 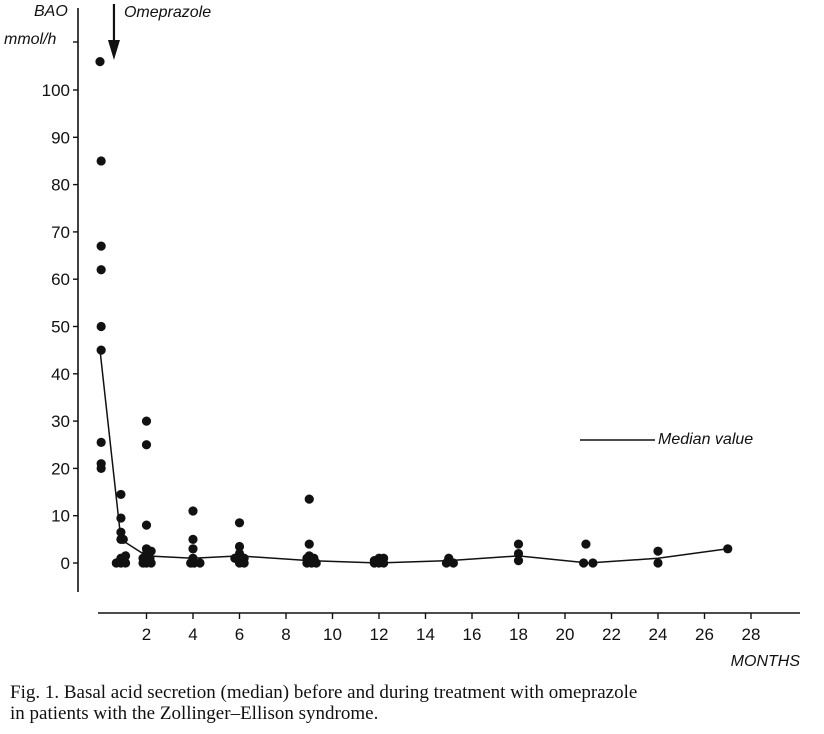 I want to click on y-tick-label: 60, so click(x=60, y=279).